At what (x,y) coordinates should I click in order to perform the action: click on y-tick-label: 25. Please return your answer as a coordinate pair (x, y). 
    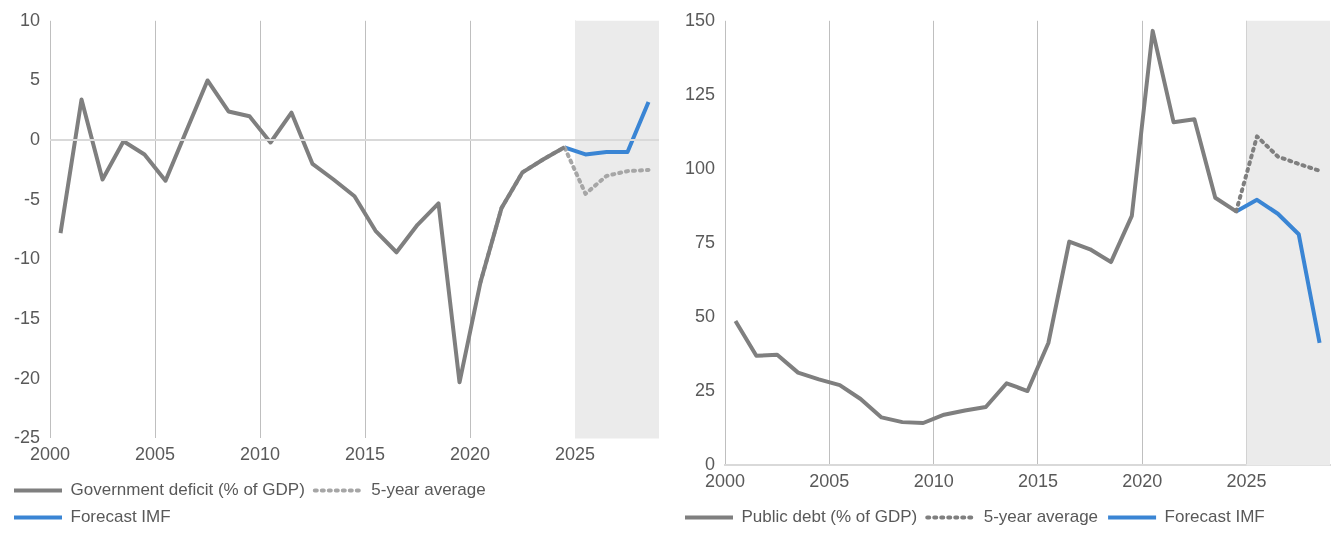
    Looking at the image, I should click on (705, 390).